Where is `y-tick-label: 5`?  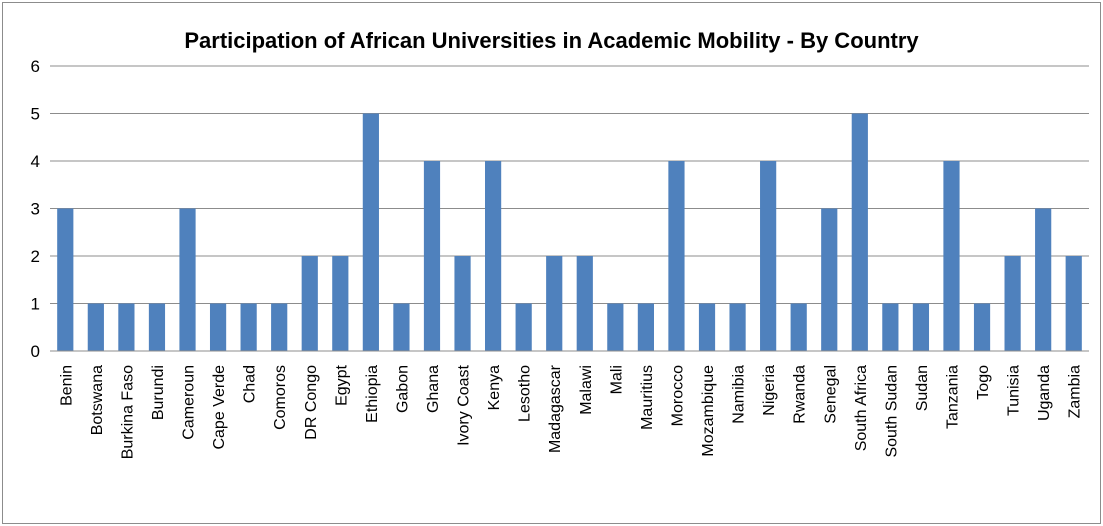
y-tick-label: 5 is located at coordinates (35, 114).